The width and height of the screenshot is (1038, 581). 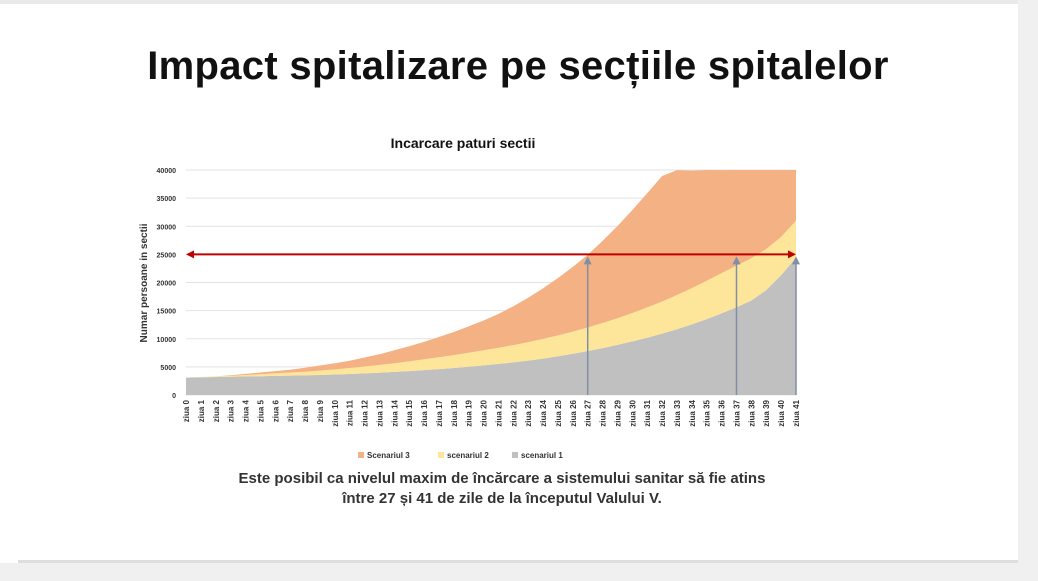 I want to click on x-tick-label: ziua 14, so click(x=394, y=412).